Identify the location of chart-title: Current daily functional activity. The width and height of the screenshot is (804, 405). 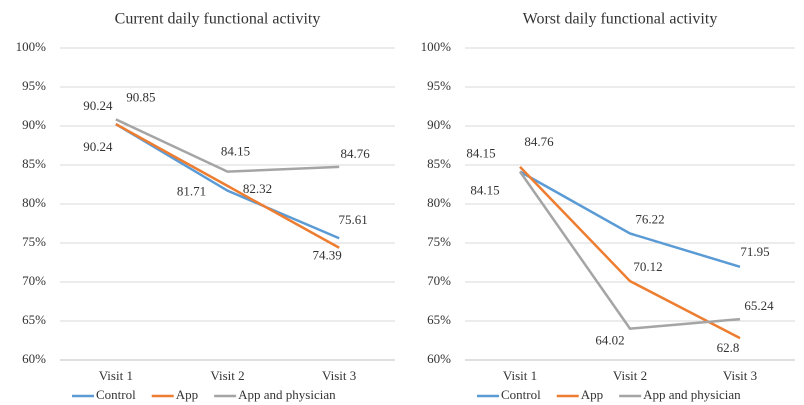
(218, 19).